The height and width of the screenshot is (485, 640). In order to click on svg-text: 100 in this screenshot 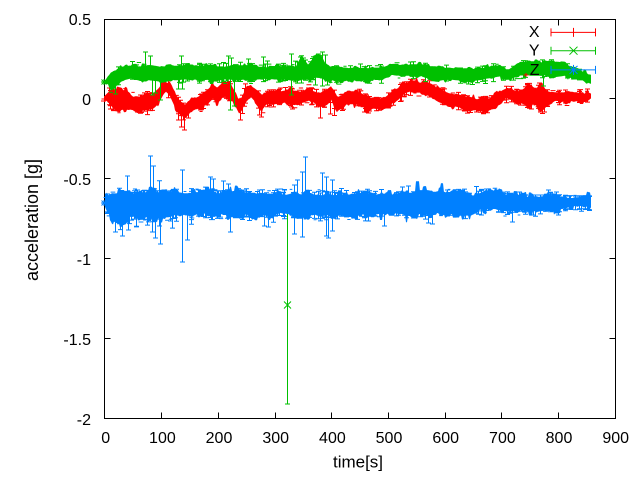, I will do `click(162, 438)`.